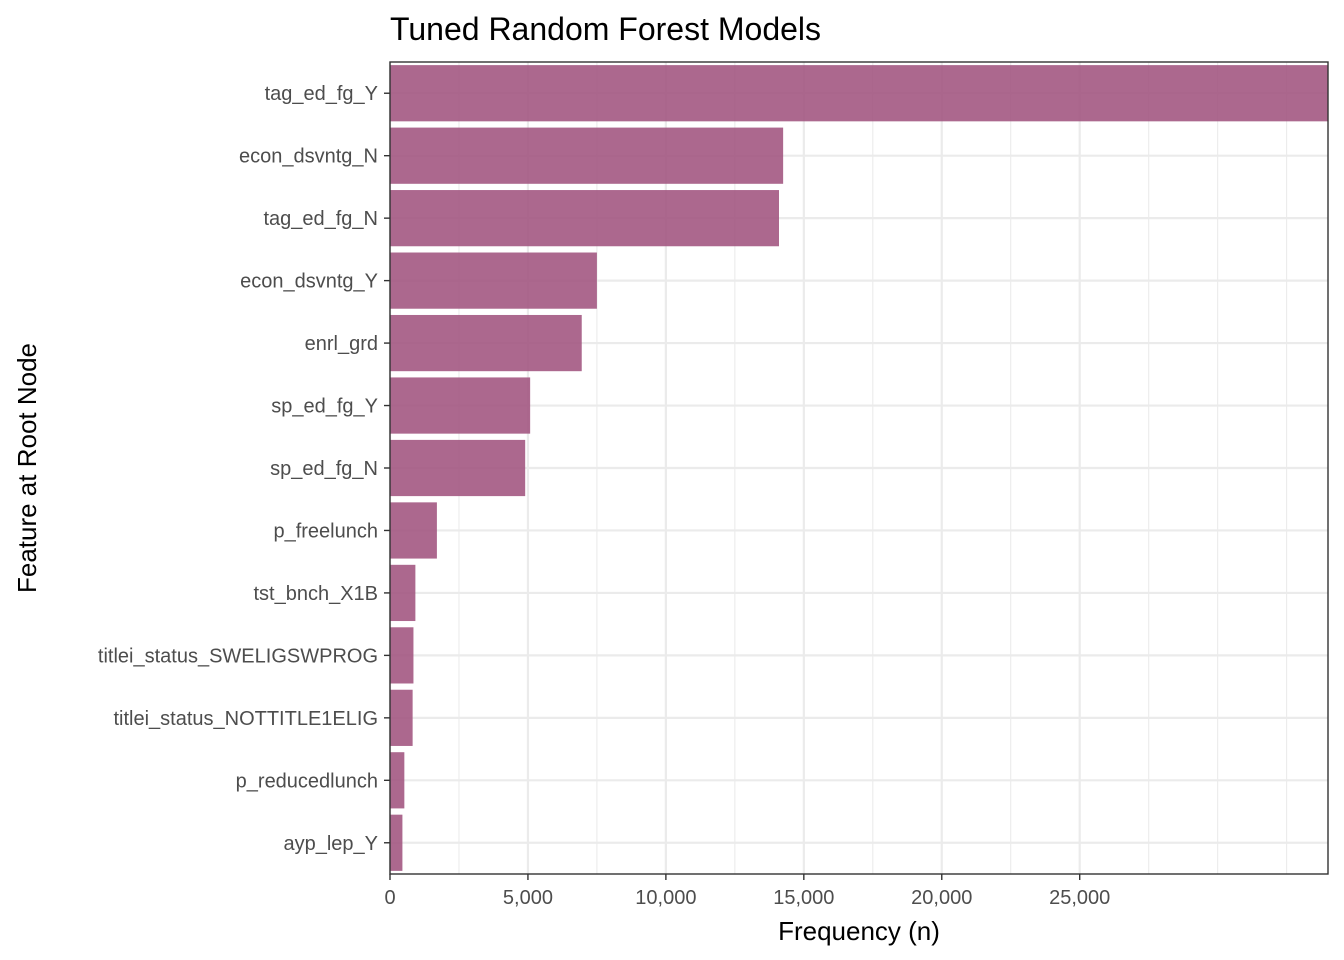 The height and width of the screenshot is (960, 1344). Describe the element at coordinates (402, 655) in the screenshot. I see `bar-titlei-status-sweligswprog` at that location.